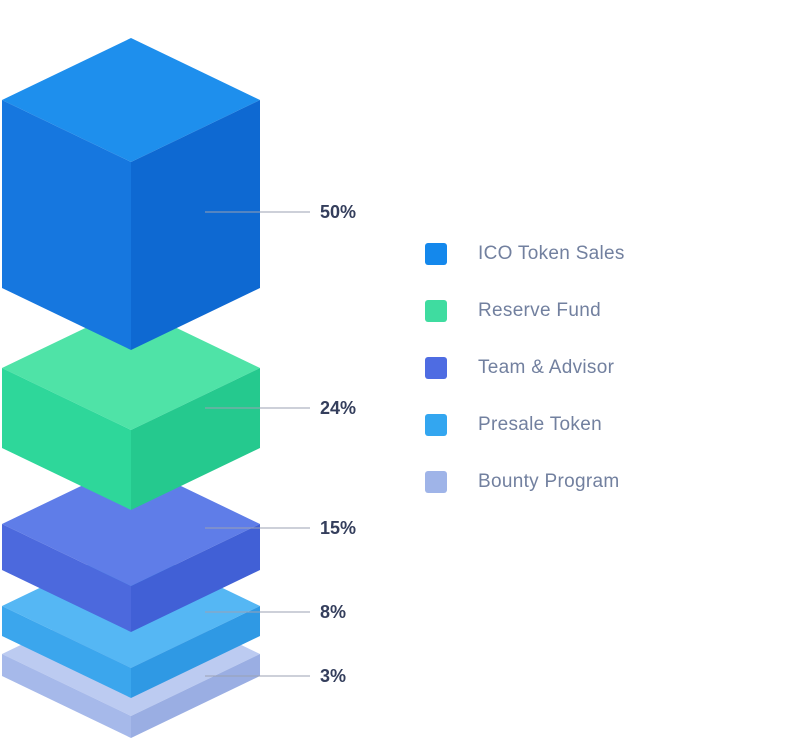 The height and width of the screenshot is (740, 810). I want to click on percent-label-0: 50%, so click(338, 212).